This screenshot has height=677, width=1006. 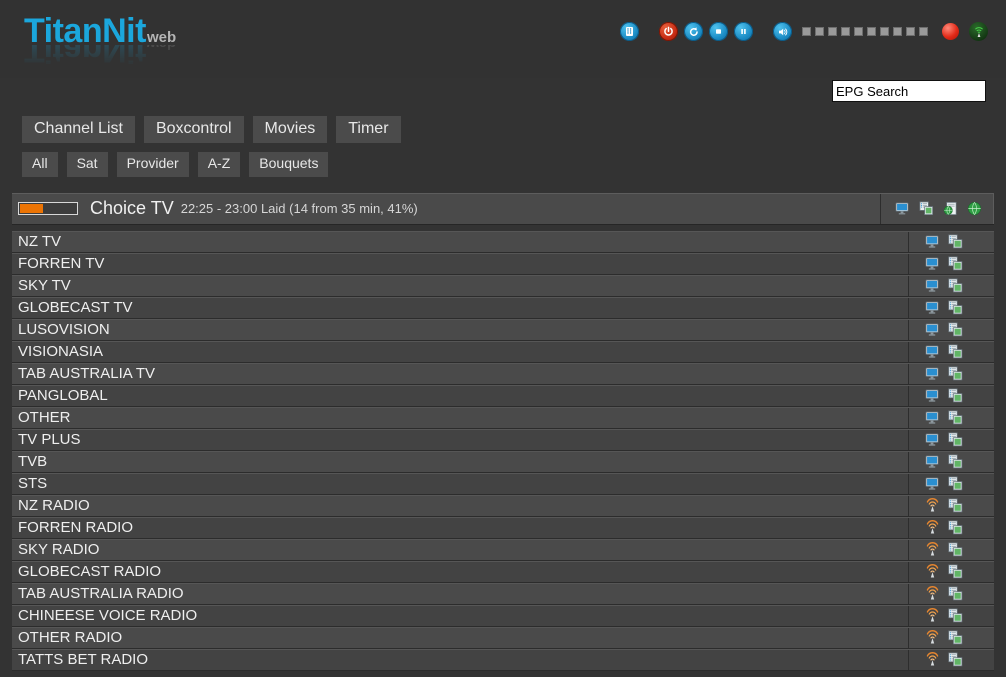 What do you see at coordinates (503, 329) in the screenshot?
I see `channel-row: LUSOVISION` at bounding box center [503, 329].